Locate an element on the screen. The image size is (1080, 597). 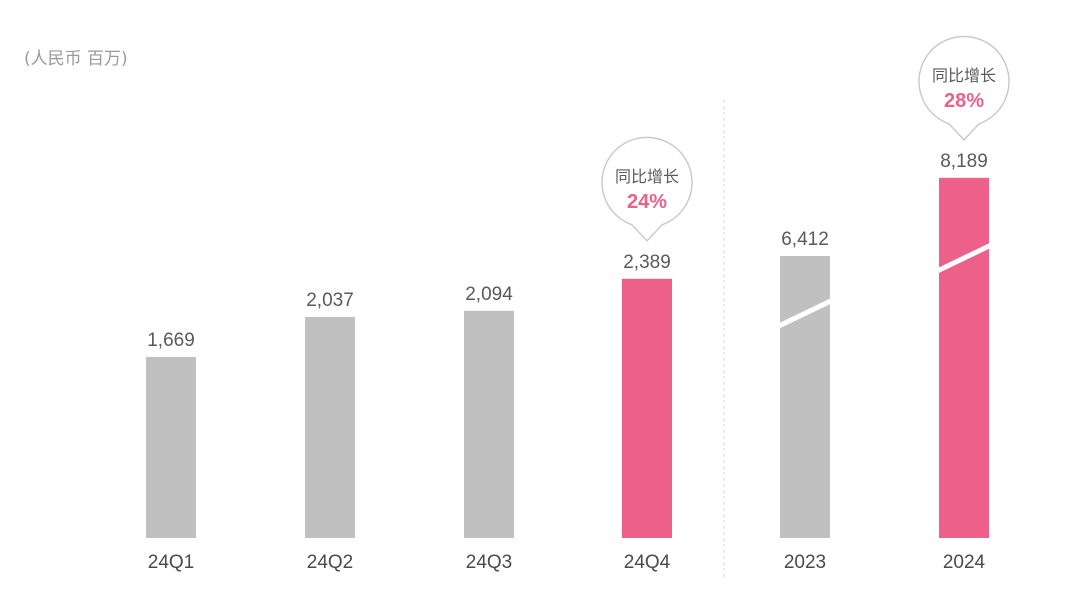
bar-2024 is located at coordinates (964, 357).